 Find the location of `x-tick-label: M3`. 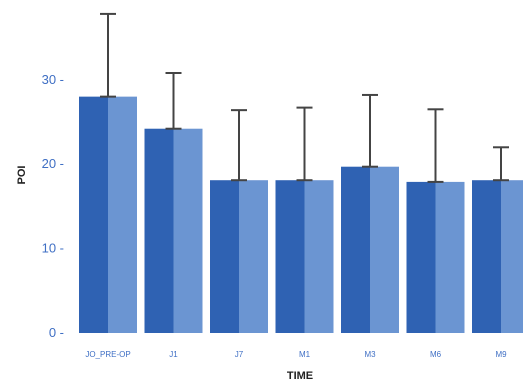

x-tick-label: M3 is located at coordinates (370, 354).